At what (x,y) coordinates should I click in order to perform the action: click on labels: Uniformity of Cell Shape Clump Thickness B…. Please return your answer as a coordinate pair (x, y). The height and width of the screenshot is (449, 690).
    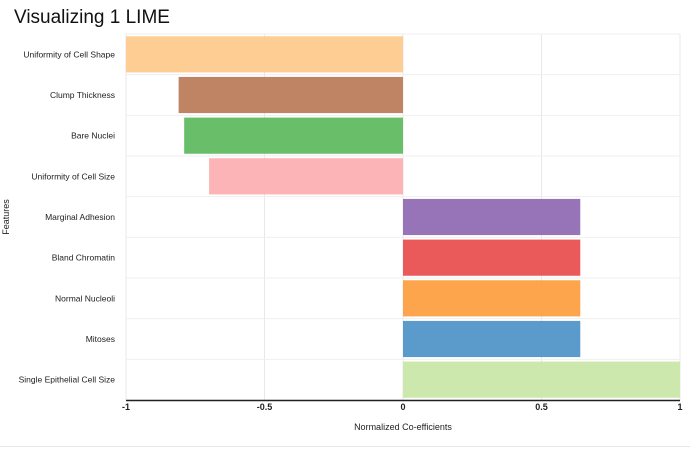
    Looking at the image, I should click on (67, 216).